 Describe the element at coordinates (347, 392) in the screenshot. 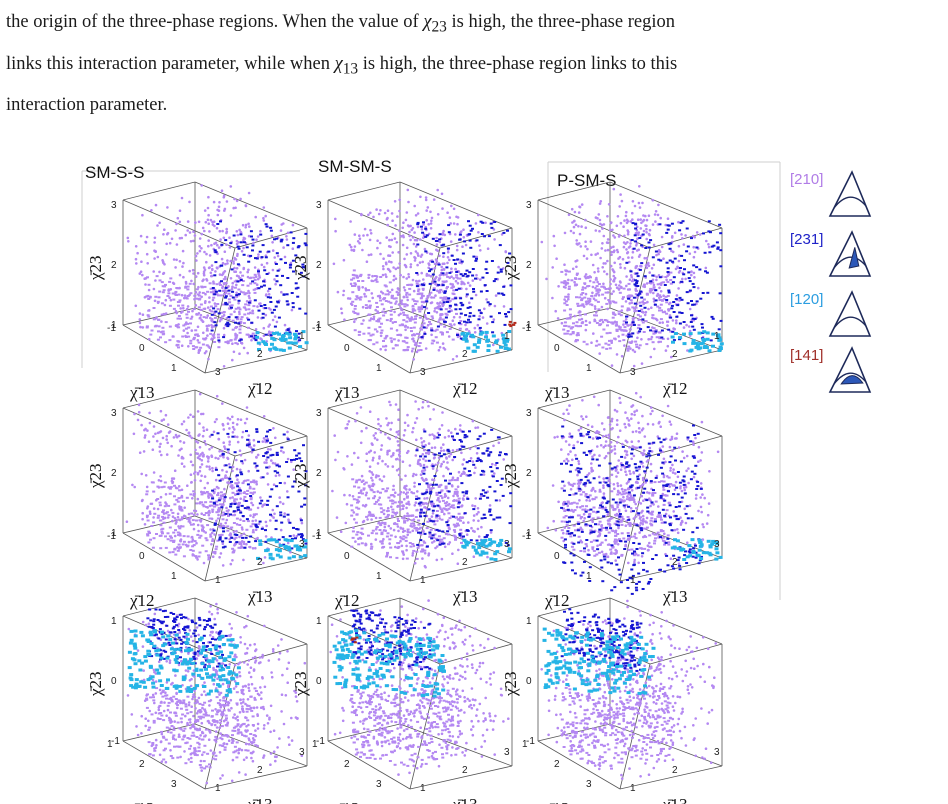

I see `x-axis-label: χ̄13` at that location.